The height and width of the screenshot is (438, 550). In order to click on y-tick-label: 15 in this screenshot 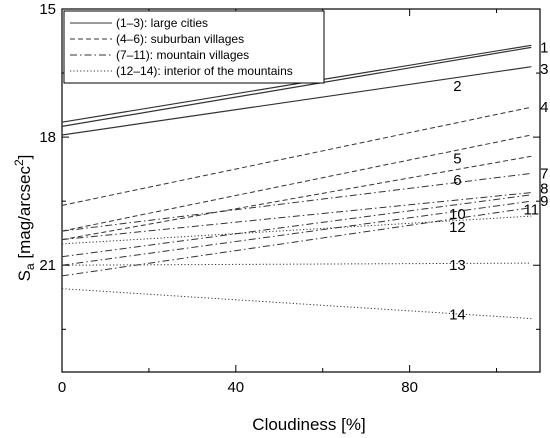, I will do `click(47, 9)`.